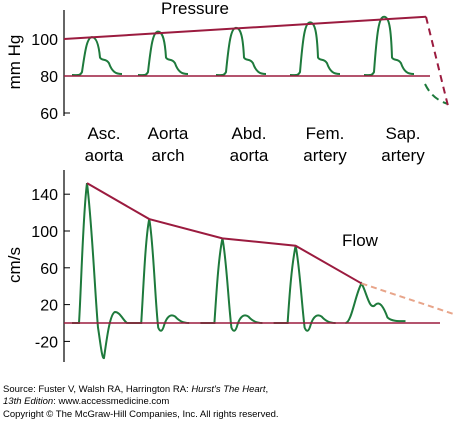 The image size is (457, 422). What do you see at coordinates (49, 306) in the screenshot?
I see `flow-tick-label: 20` at bounding box center [49, 306].